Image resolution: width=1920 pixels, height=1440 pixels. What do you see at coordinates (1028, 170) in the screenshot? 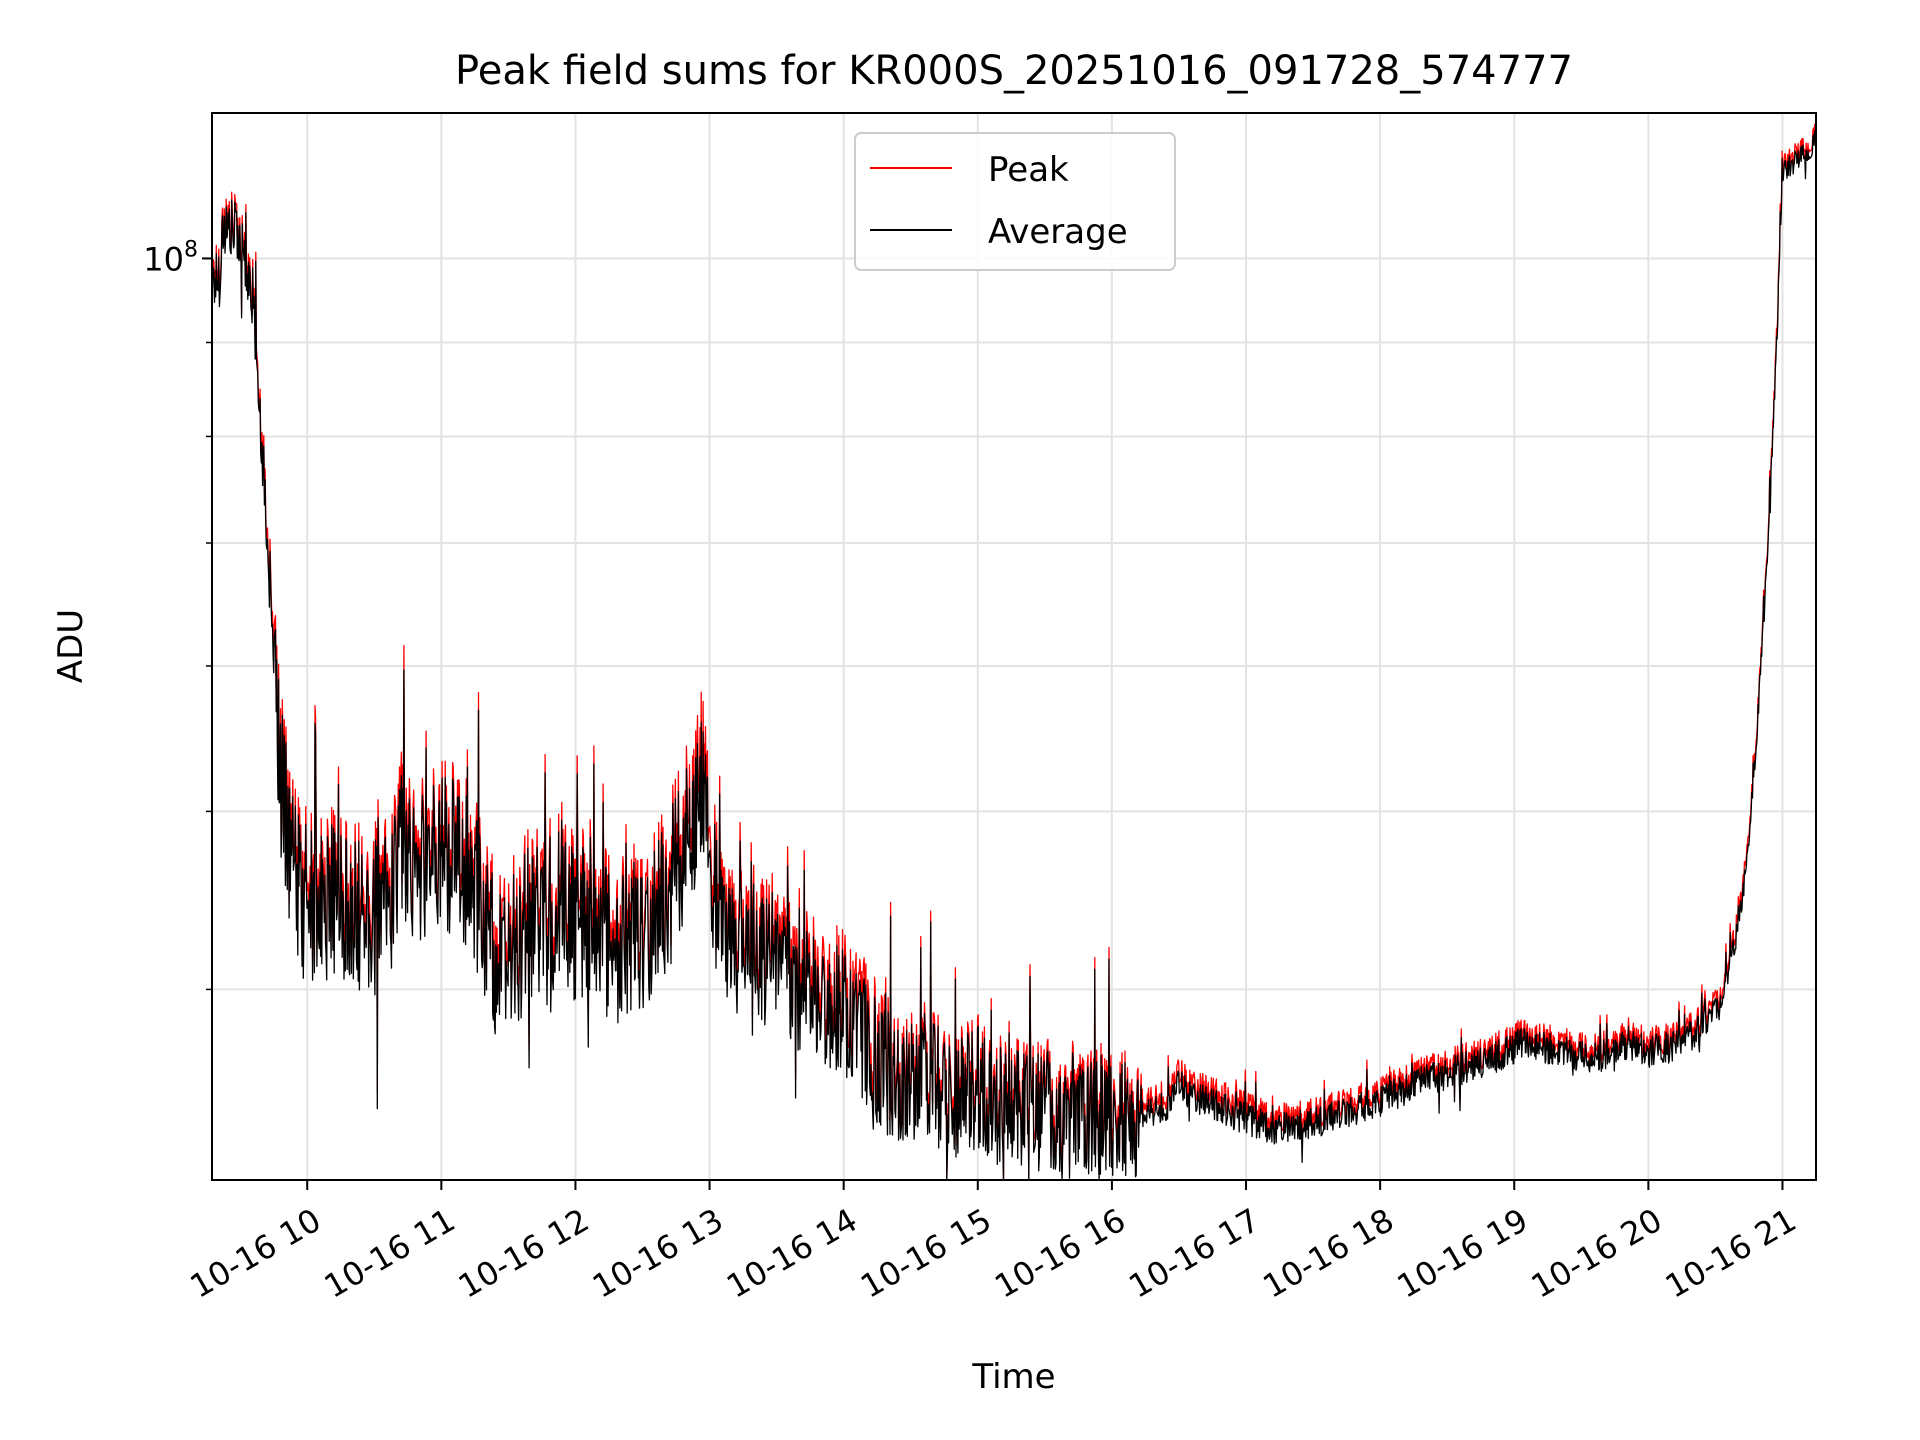
I see `legend-label-peak: Peak` at bounding box center [1028, 170].